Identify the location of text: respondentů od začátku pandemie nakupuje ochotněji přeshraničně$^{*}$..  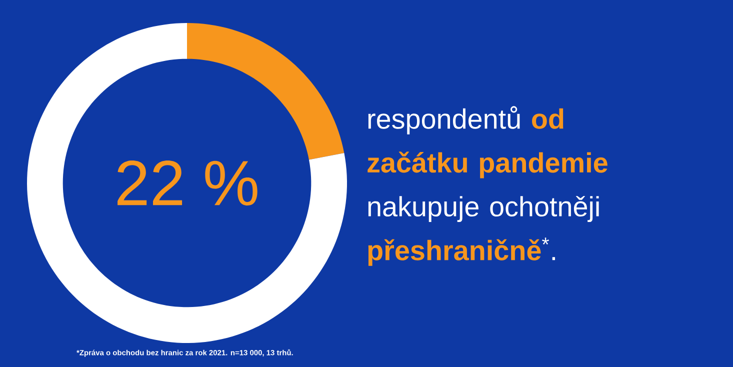
(488, 186).